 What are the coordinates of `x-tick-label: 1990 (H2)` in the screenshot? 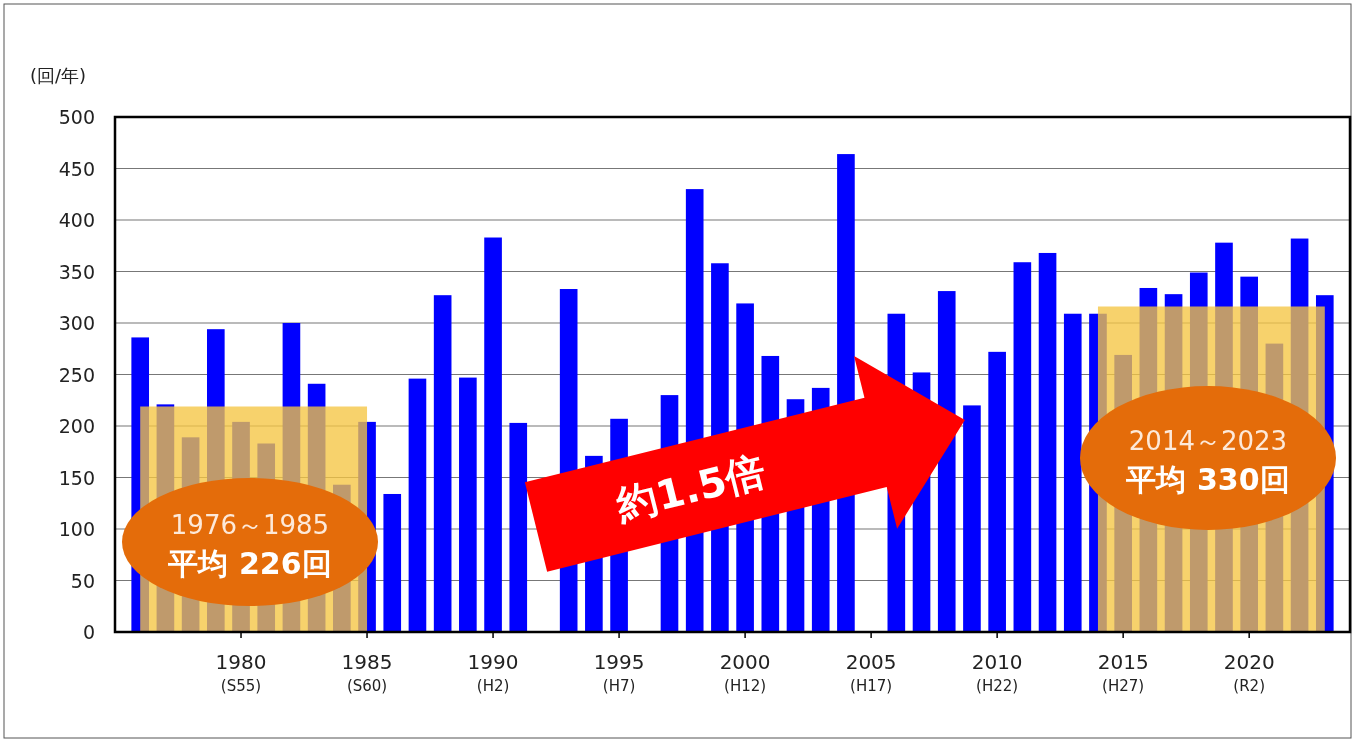 It's located at (493, 672).